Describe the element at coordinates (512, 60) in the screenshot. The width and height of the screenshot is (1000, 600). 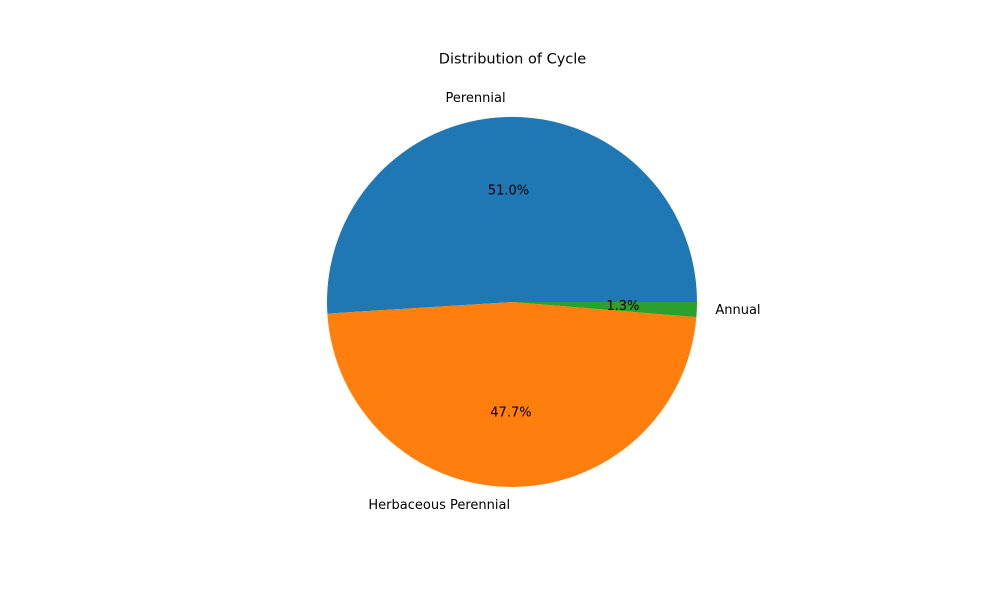
I see `chart-title: Distribution of Cycle` at that location.